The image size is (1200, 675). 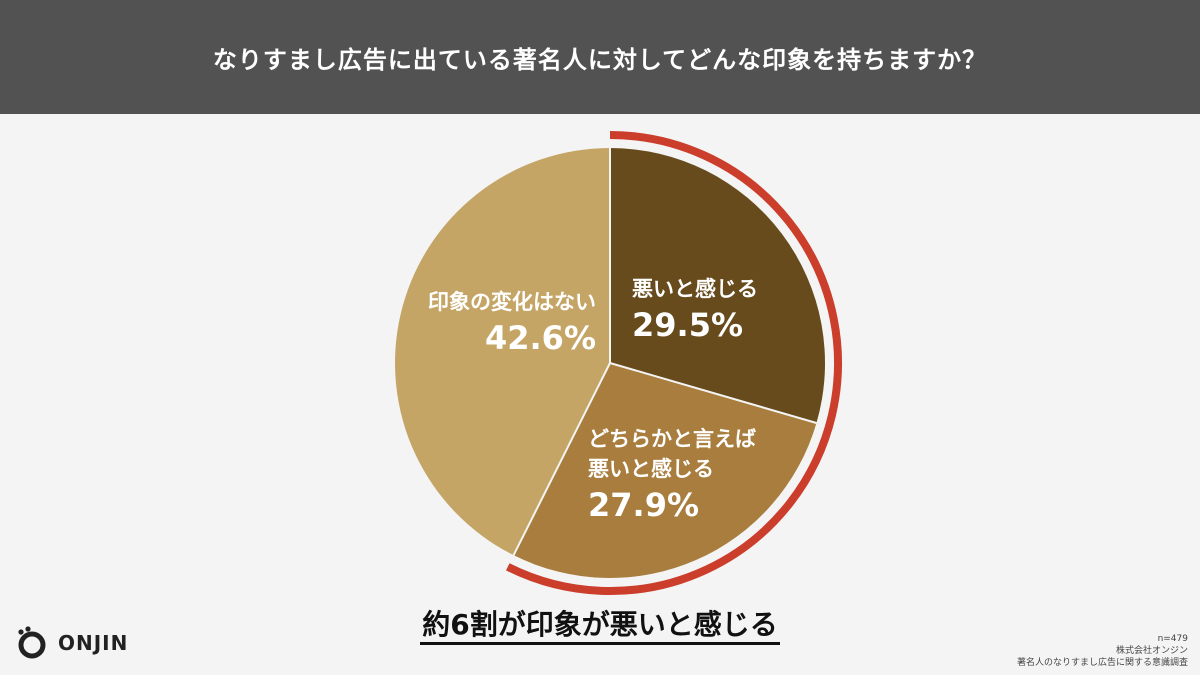 I want to click on pie-slice-no-change, so click(x=502, y=352).